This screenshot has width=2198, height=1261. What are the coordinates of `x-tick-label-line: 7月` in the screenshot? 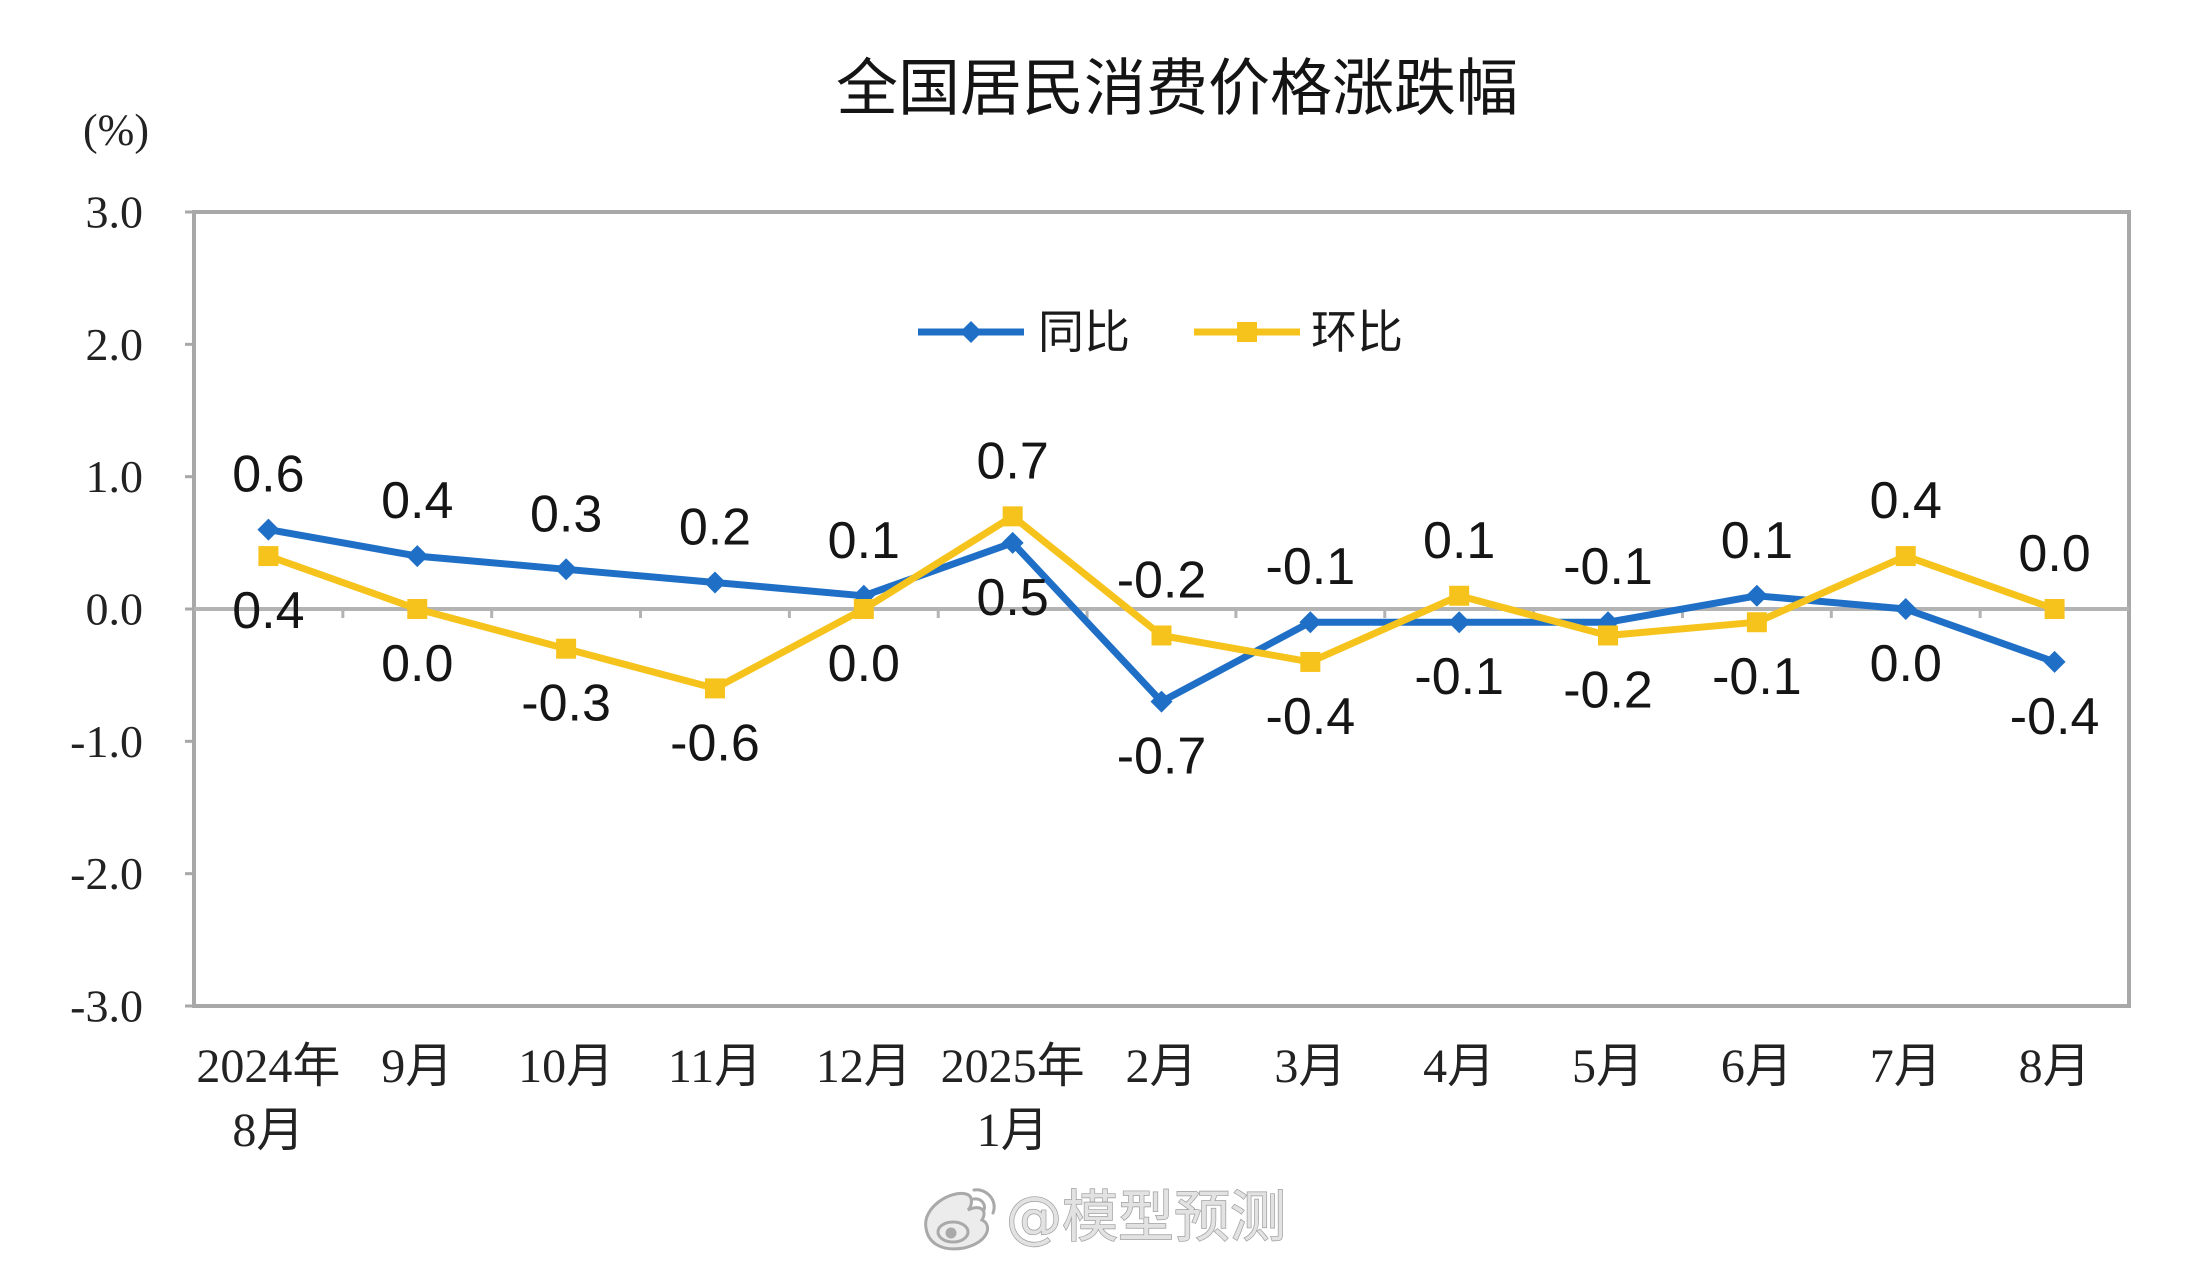 It's located at (1906, 1066).